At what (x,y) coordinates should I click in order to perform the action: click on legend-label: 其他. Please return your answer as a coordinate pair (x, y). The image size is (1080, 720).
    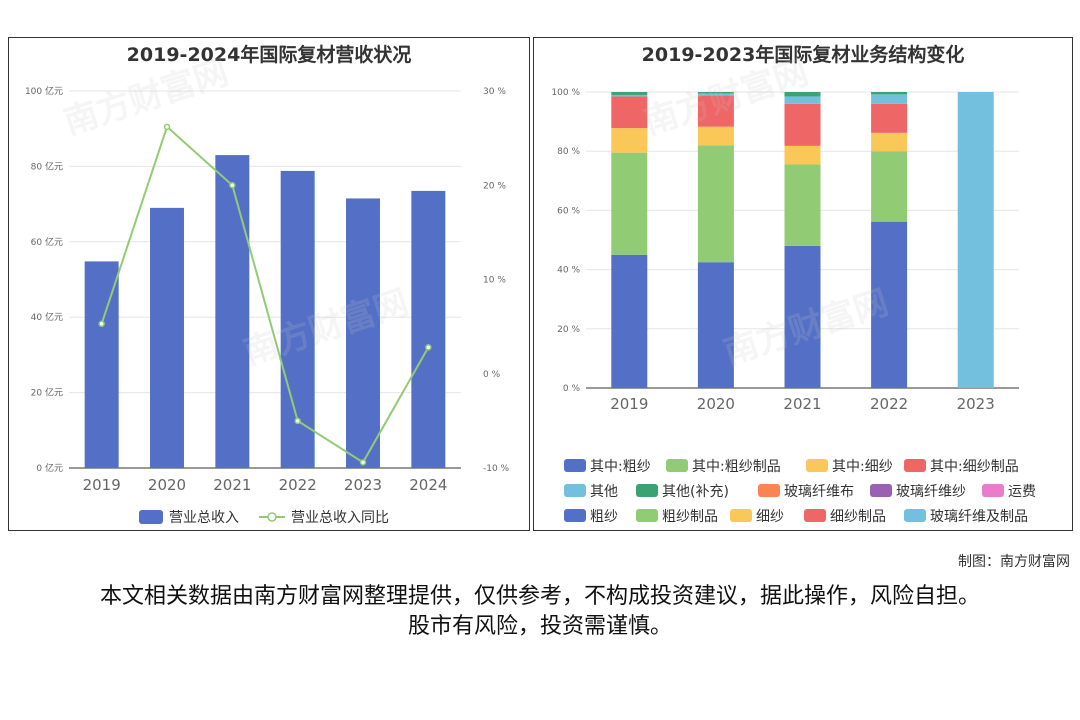
    Looking at the image, I should click on (604, 492).